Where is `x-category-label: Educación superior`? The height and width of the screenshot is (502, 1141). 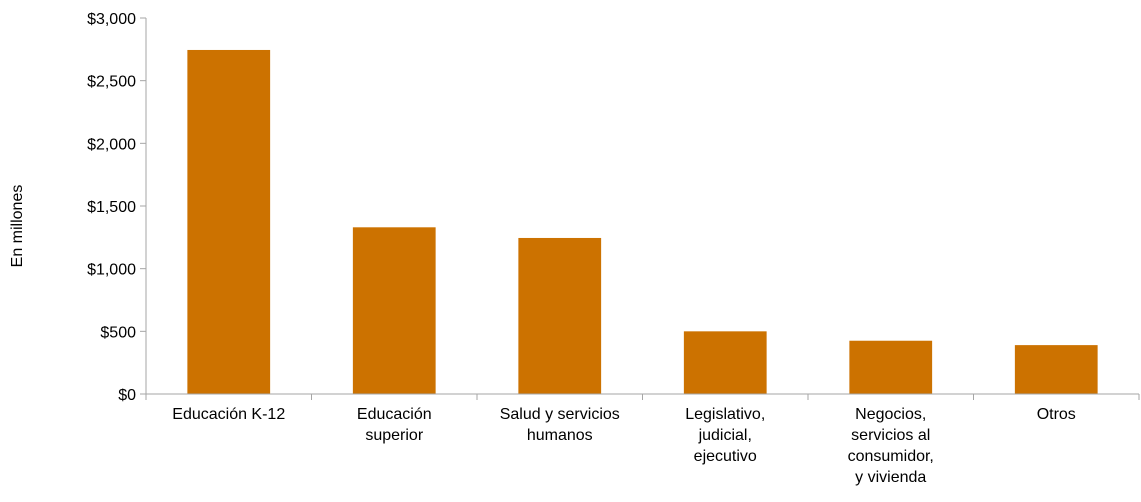 x-category-label: Educación superior is located at coordinates (394, 425).